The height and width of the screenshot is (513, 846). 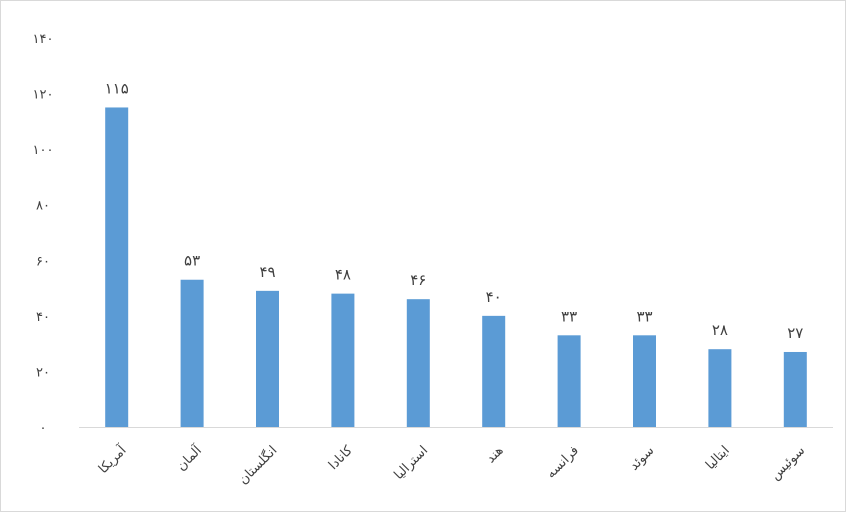 I want to click on y-tick-label: ۶۰, so click(x=43, y=261).